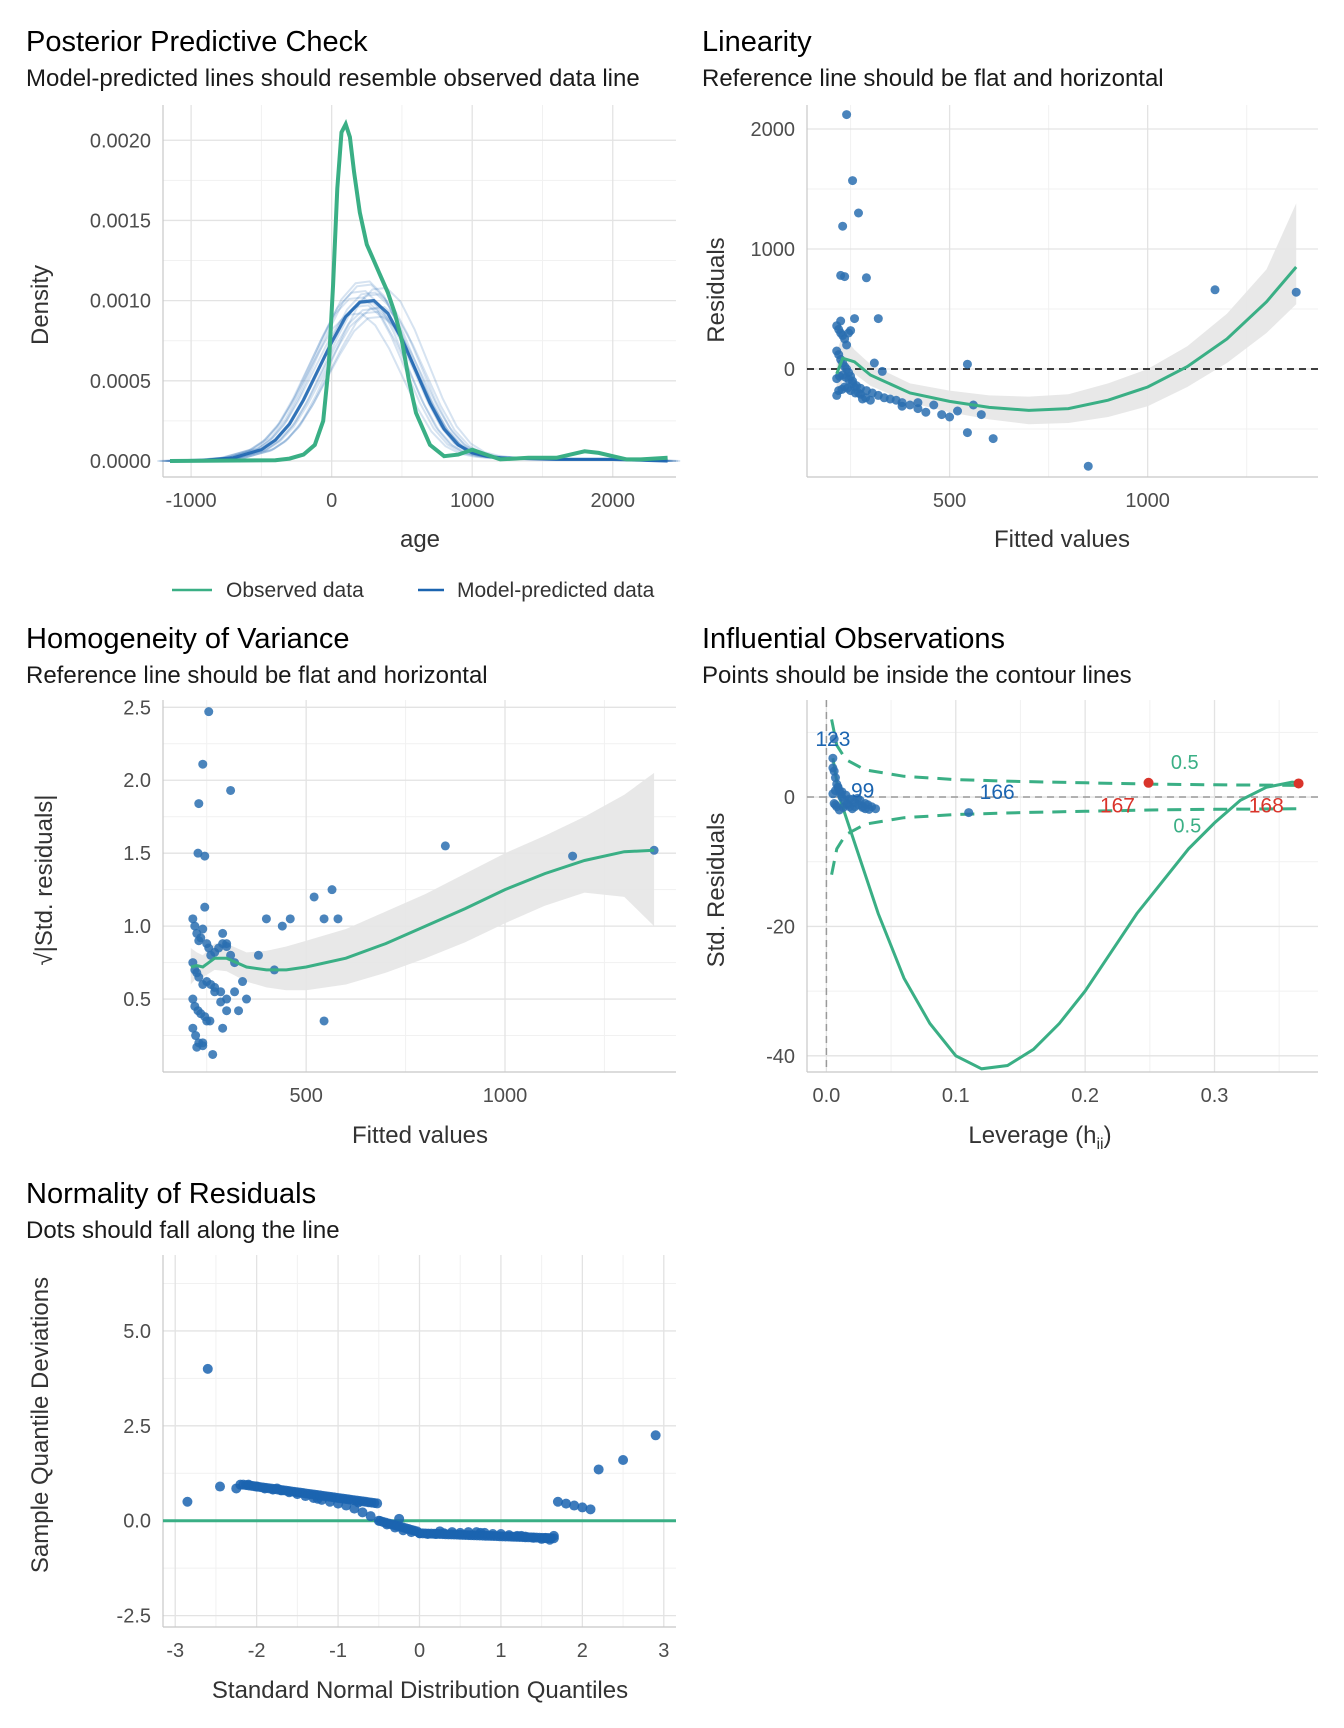 The width and height of the screenshot is (1344, 1728). What do you see at coordinates (422, 910) in the screenshot?
I see `homogeneity-smooth-line` at bounding box center [422, 910].